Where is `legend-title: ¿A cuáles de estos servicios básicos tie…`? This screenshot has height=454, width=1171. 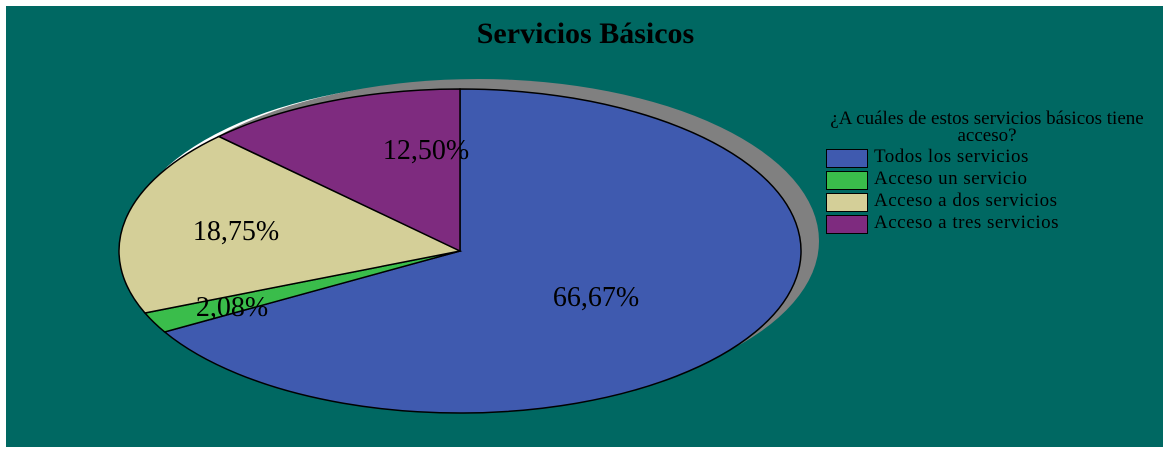
legend-title: ¿A cuáles de estos servicios básicos tie… is located at coordinates (987, 127).